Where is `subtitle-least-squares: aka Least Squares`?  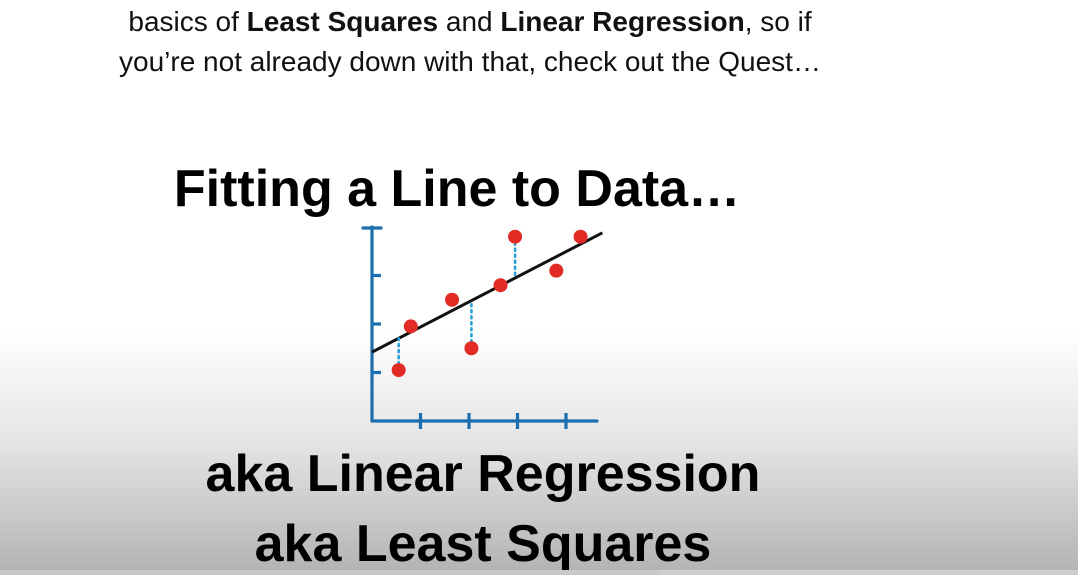 subtitle-least-squares: aka Least Squares is located at coordinates (483, 544).